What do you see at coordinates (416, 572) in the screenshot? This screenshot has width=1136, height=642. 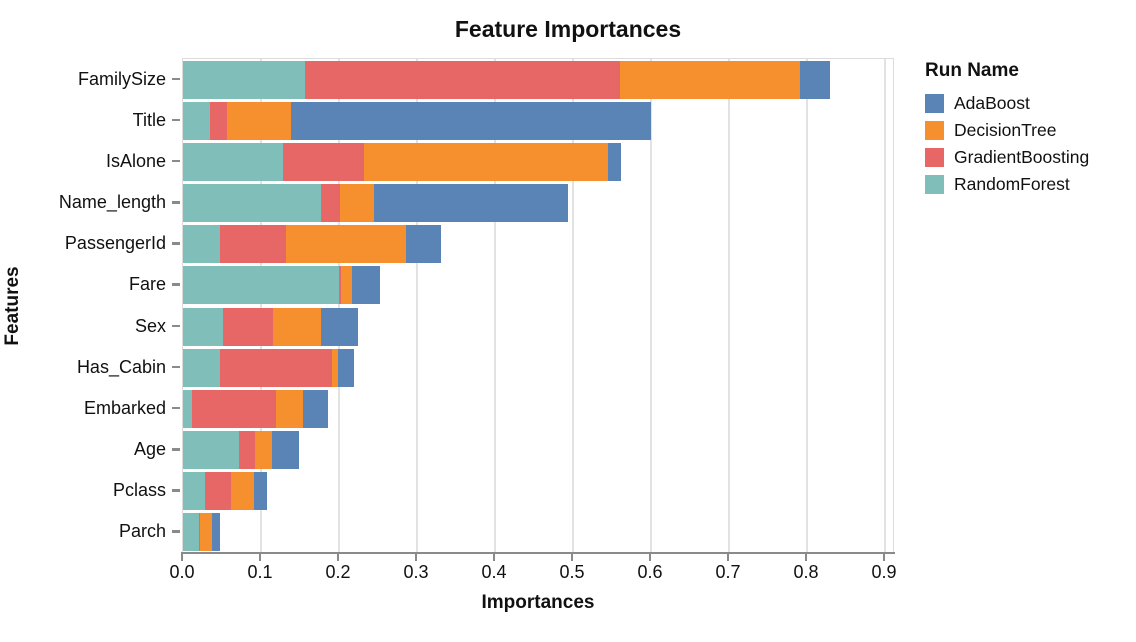 I see `x-tick-label-0.3: 0.3` at bounding box center [416, 572].